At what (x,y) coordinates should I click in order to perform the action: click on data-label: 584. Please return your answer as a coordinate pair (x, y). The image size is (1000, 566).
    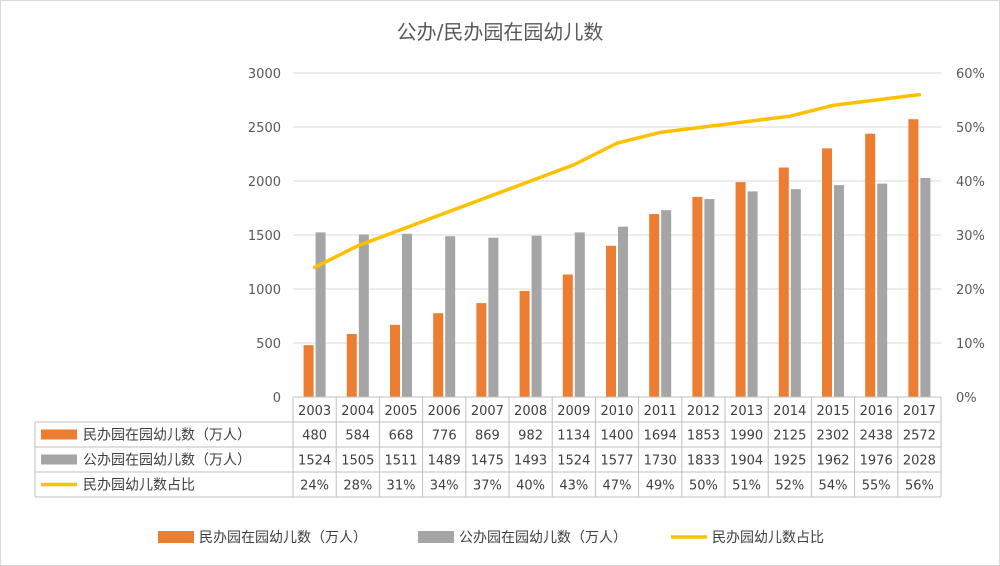
    Looking at the image, I should click on (357, 436).